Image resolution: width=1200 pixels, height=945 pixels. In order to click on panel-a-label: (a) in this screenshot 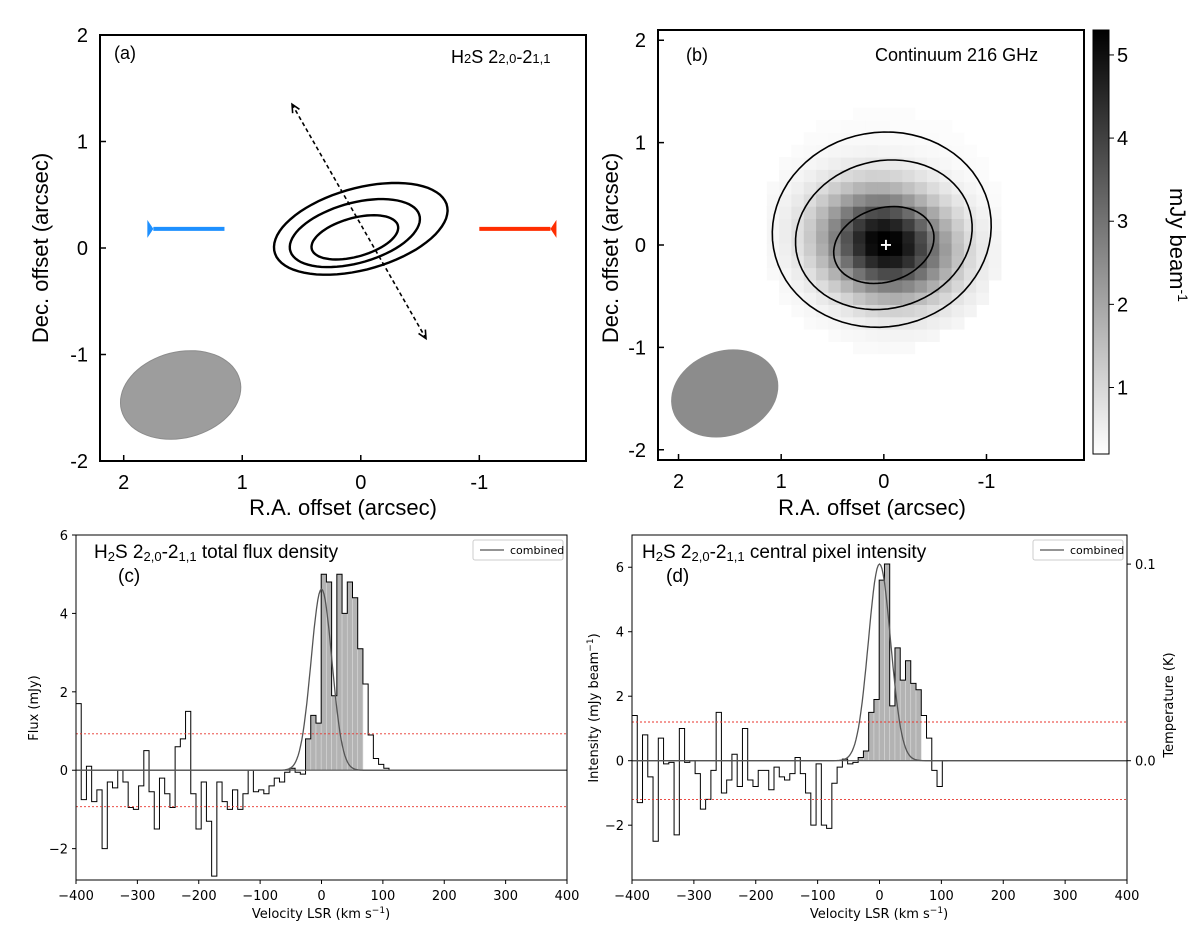, I will do `click(125, 53)`.